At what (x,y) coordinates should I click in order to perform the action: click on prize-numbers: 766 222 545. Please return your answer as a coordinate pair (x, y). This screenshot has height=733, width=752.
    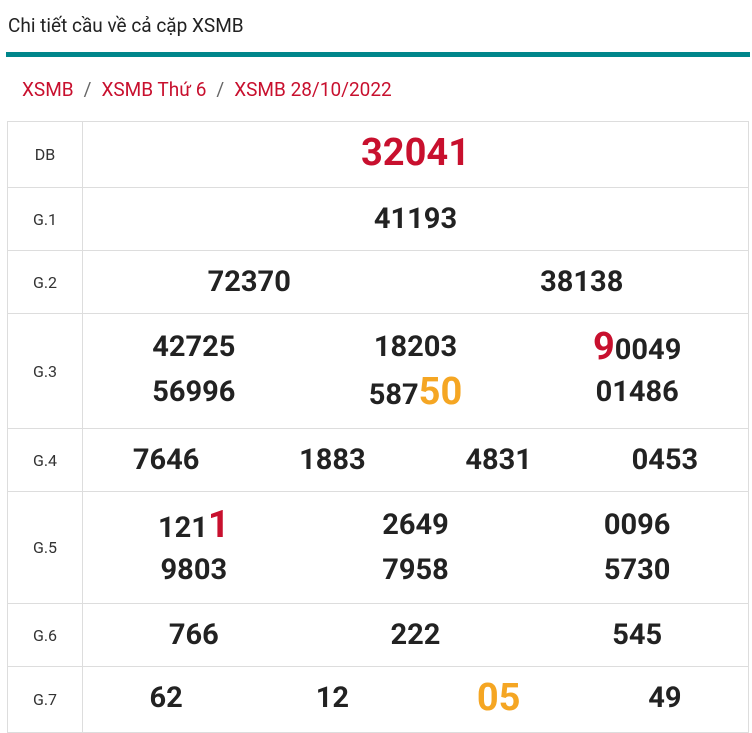
    Looking at the image, I should click on (415, 635).